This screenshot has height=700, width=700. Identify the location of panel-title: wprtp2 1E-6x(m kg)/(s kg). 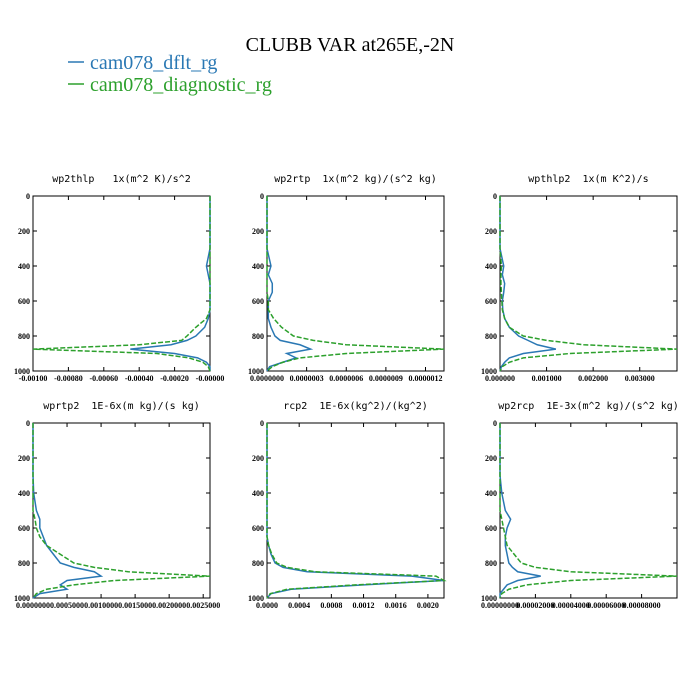
(121, 406).